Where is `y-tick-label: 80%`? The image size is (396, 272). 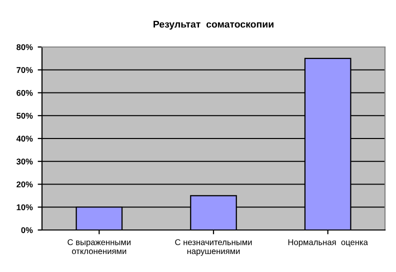 y-tick-label: 80% is located at coordinates (24, 47).